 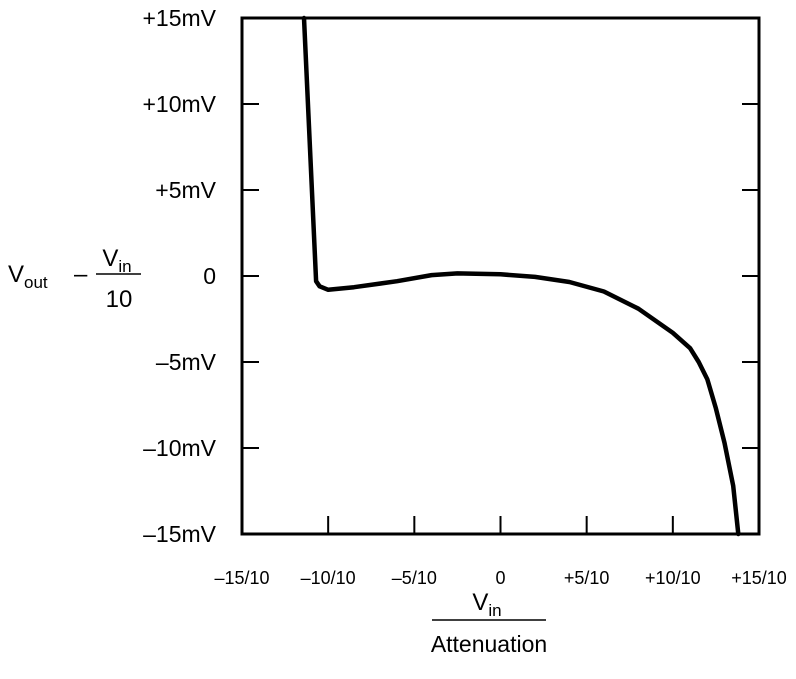 What do you see at coordinates (186, 362) in the screenshot?
I see `y-tick-label: –5mV` at bounding box center [186, 362].